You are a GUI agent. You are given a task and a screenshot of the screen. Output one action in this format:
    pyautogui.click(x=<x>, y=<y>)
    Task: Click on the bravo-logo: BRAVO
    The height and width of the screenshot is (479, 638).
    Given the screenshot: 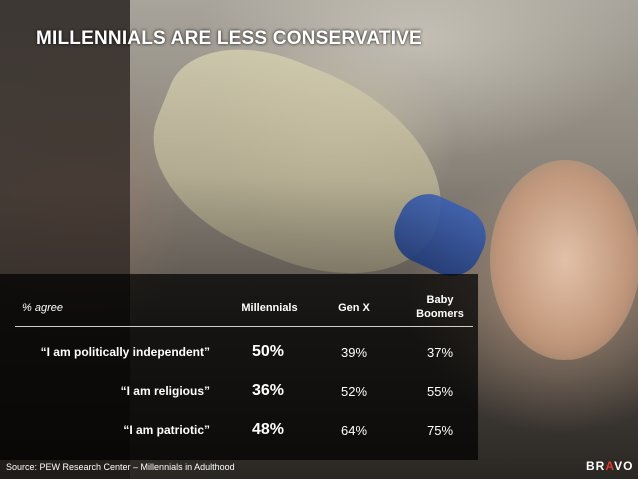 What is the action you would take?
    pyautogui.click(x=609, y=466)
    